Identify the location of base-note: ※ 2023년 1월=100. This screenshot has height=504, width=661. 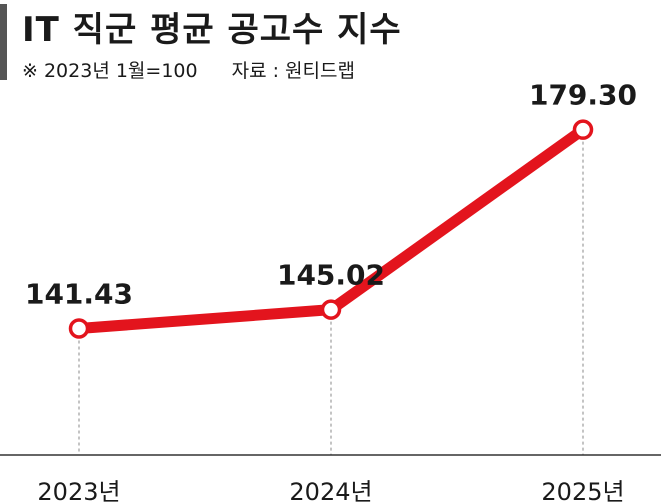
(110, 71).